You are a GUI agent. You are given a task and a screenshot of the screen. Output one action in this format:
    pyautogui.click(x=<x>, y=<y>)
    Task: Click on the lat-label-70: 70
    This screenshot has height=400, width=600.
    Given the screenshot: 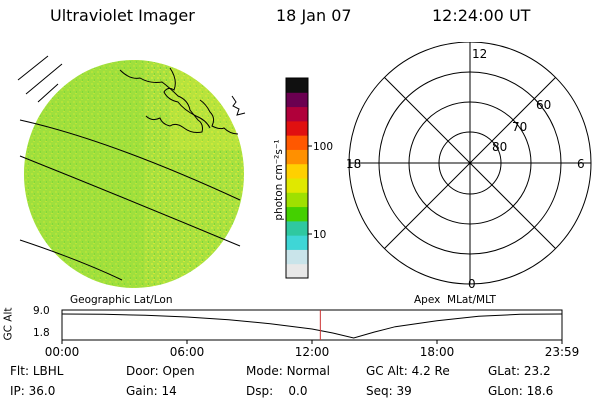 What is the action you would take?
    pyautogui.click(x=520, y=127)
    